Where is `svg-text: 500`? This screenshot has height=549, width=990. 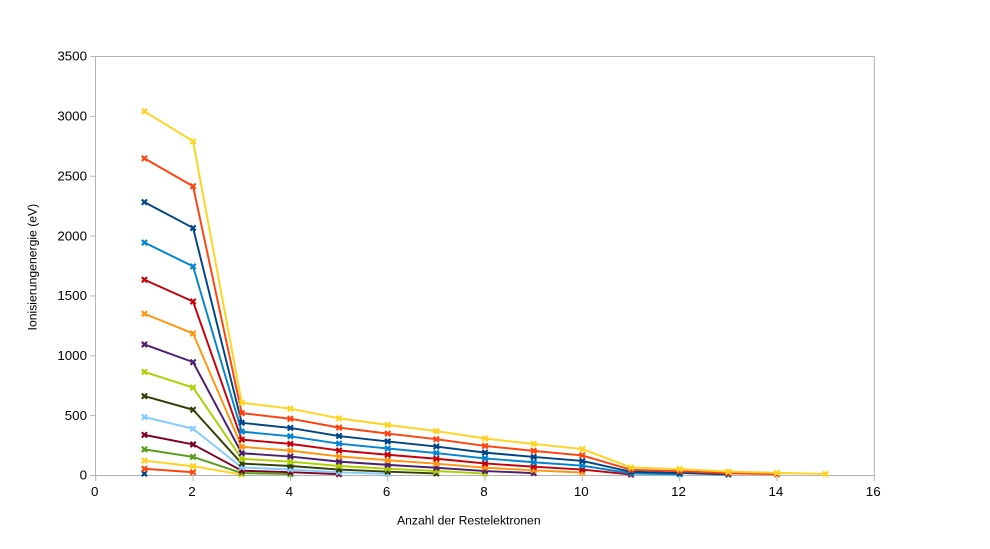
svg-text: 500 is located at coordinates (76, 415).